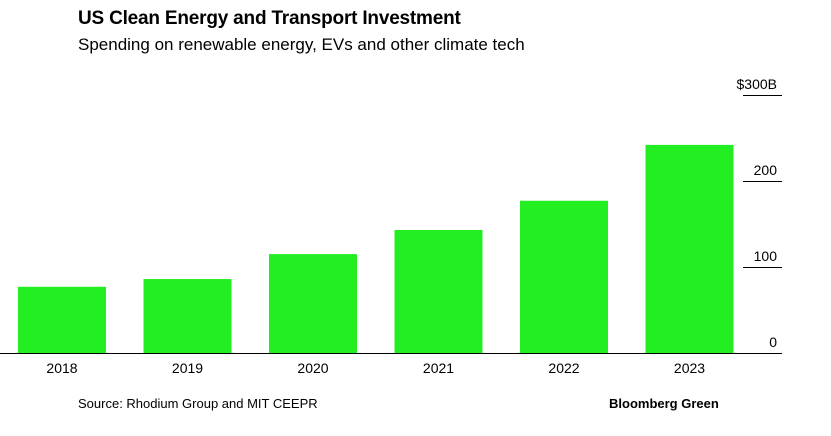  What do you see at coordinates (757, 84) in the screenshot?
I see `y-tick-label: $300B` at bounding box center [757, 84].